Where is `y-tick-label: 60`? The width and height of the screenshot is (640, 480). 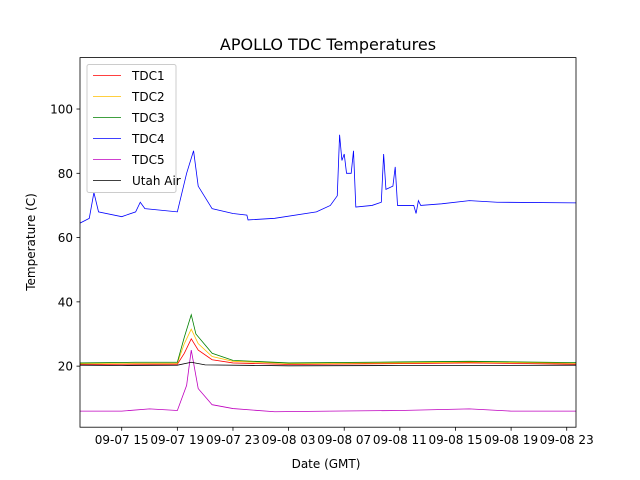
y-tick-label: 60 is located at coordinates (65, 238).